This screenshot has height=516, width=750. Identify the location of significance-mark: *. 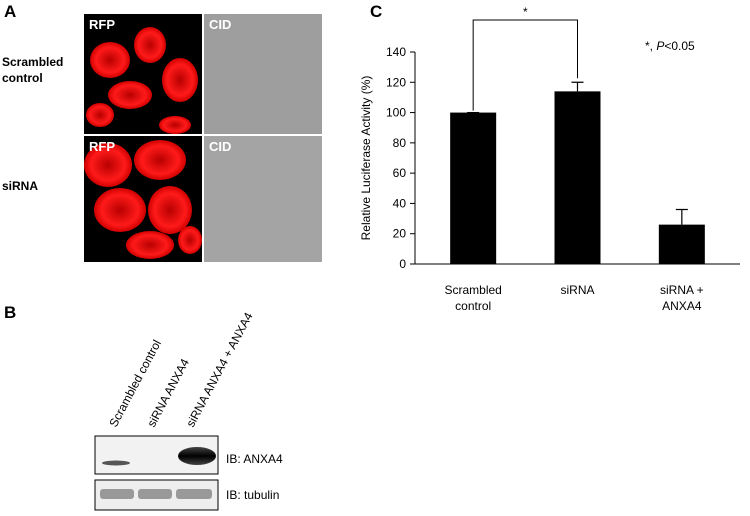
(525, 12).